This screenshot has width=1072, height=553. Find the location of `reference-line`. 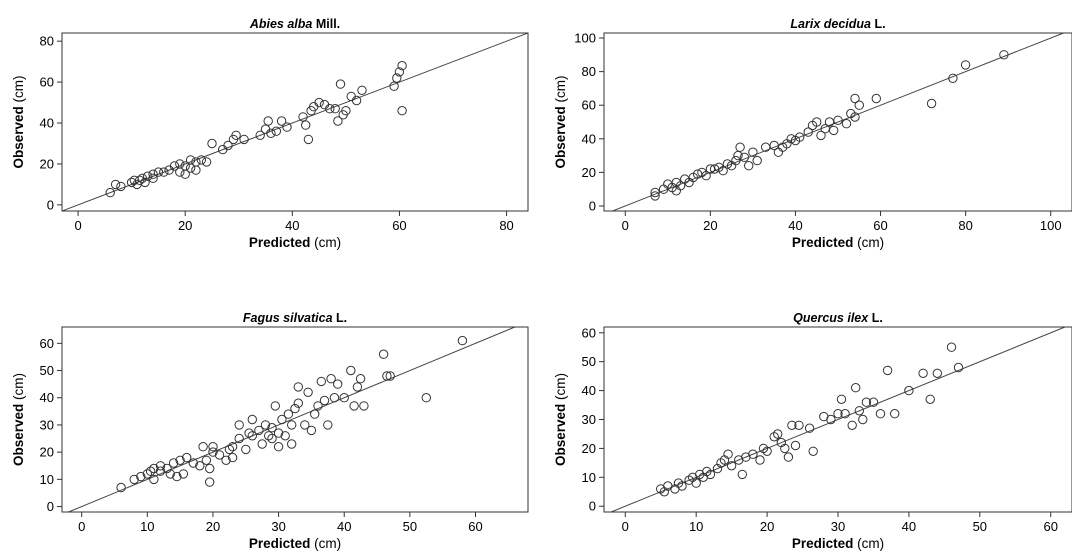

reference-line is located at coordinates (838, 419).